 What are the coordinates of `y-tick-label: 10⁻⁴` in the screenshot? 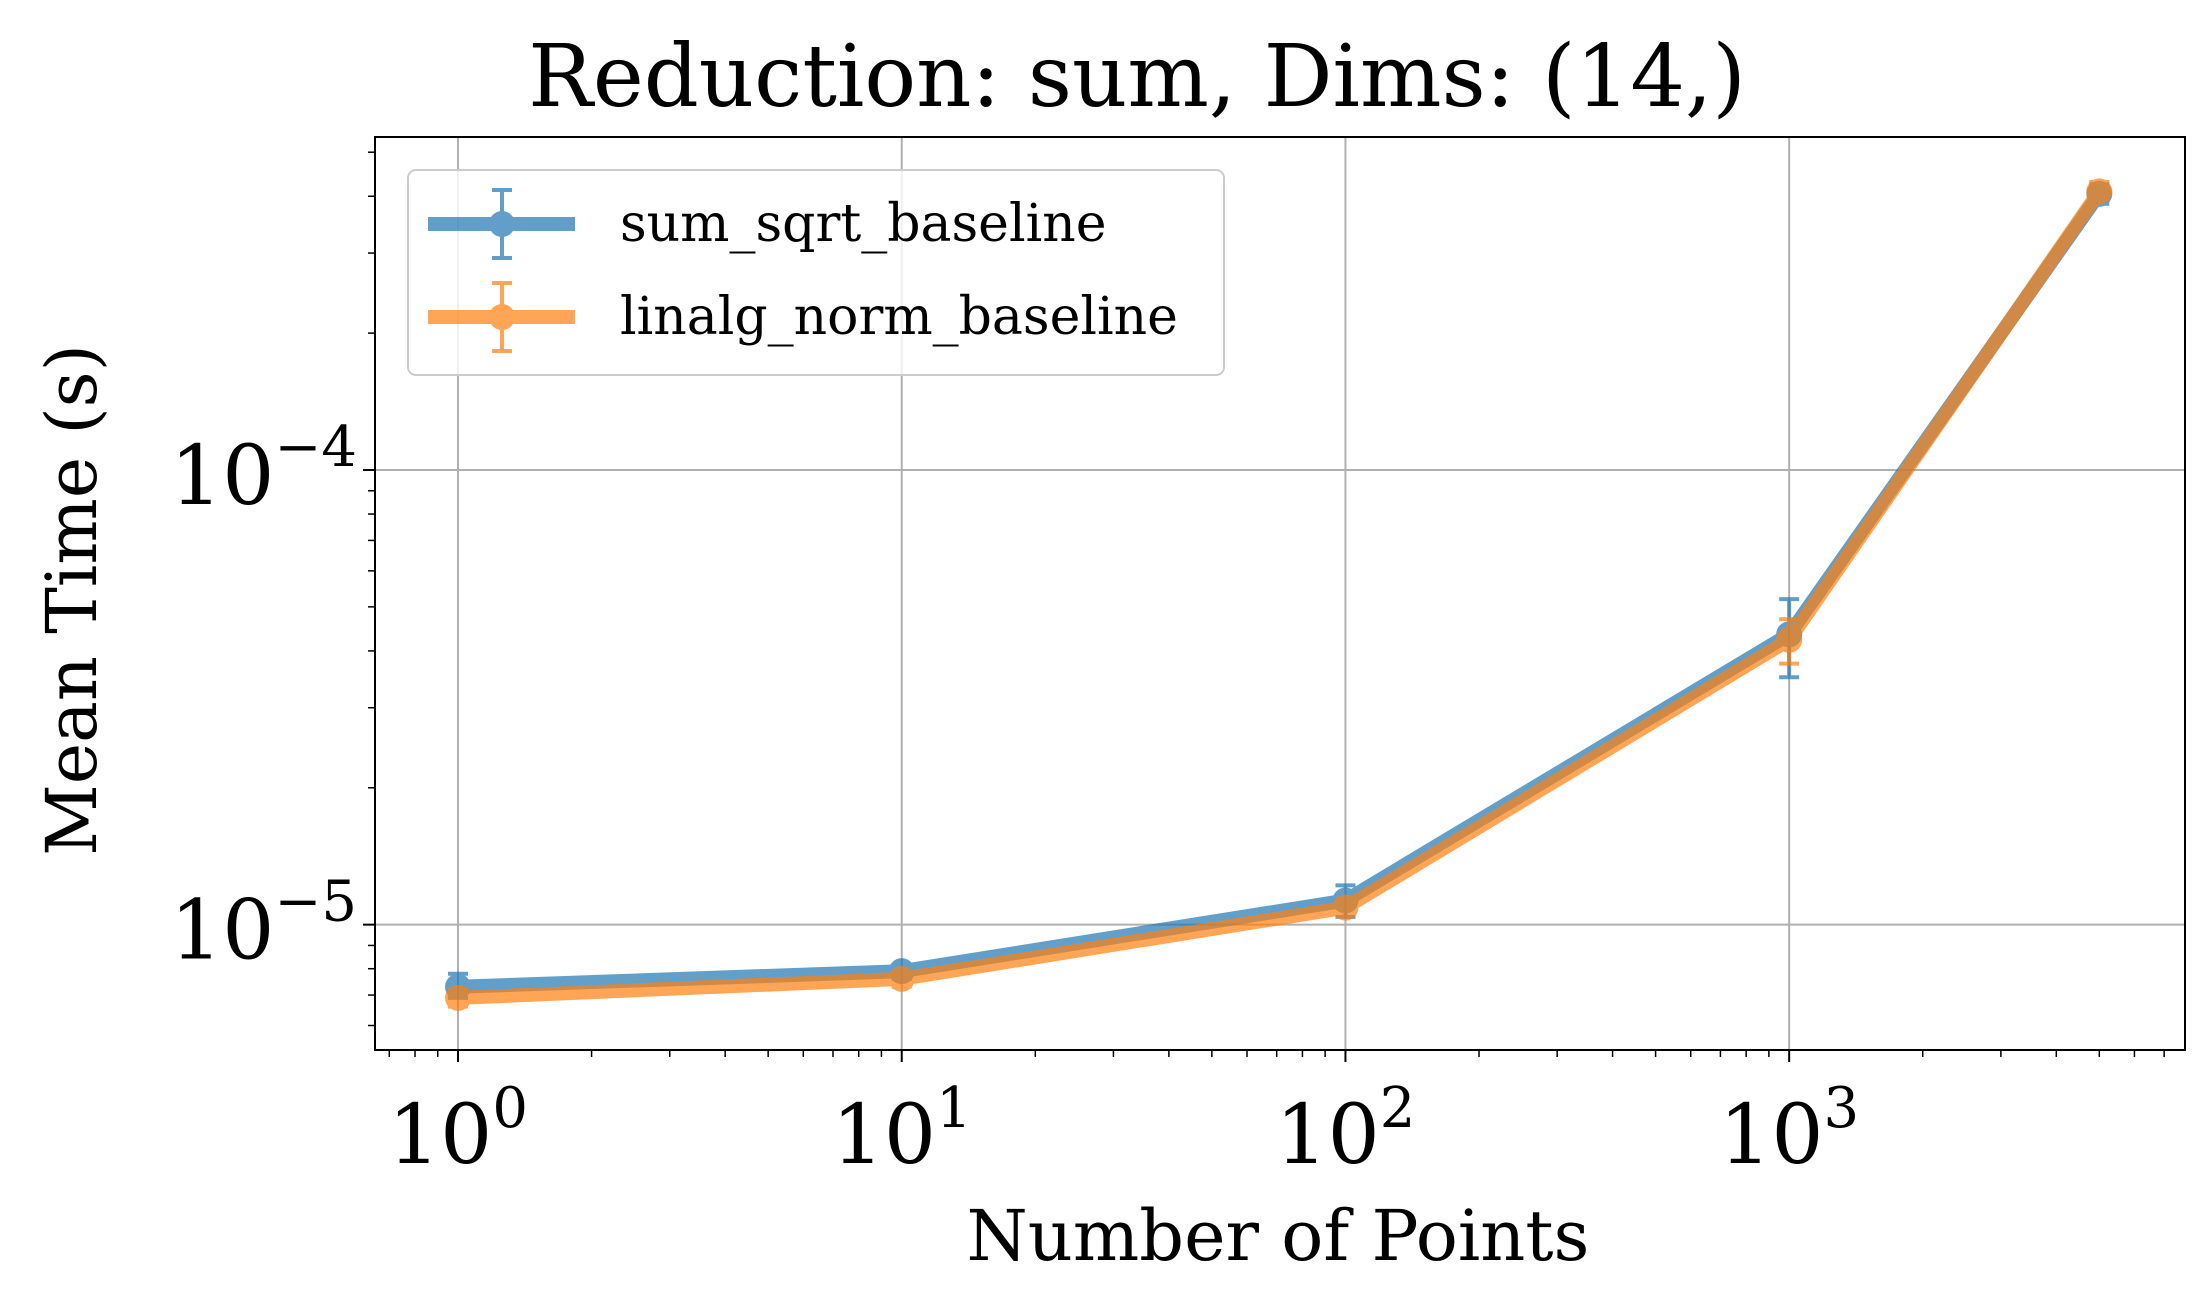 It's located at (263, 469).